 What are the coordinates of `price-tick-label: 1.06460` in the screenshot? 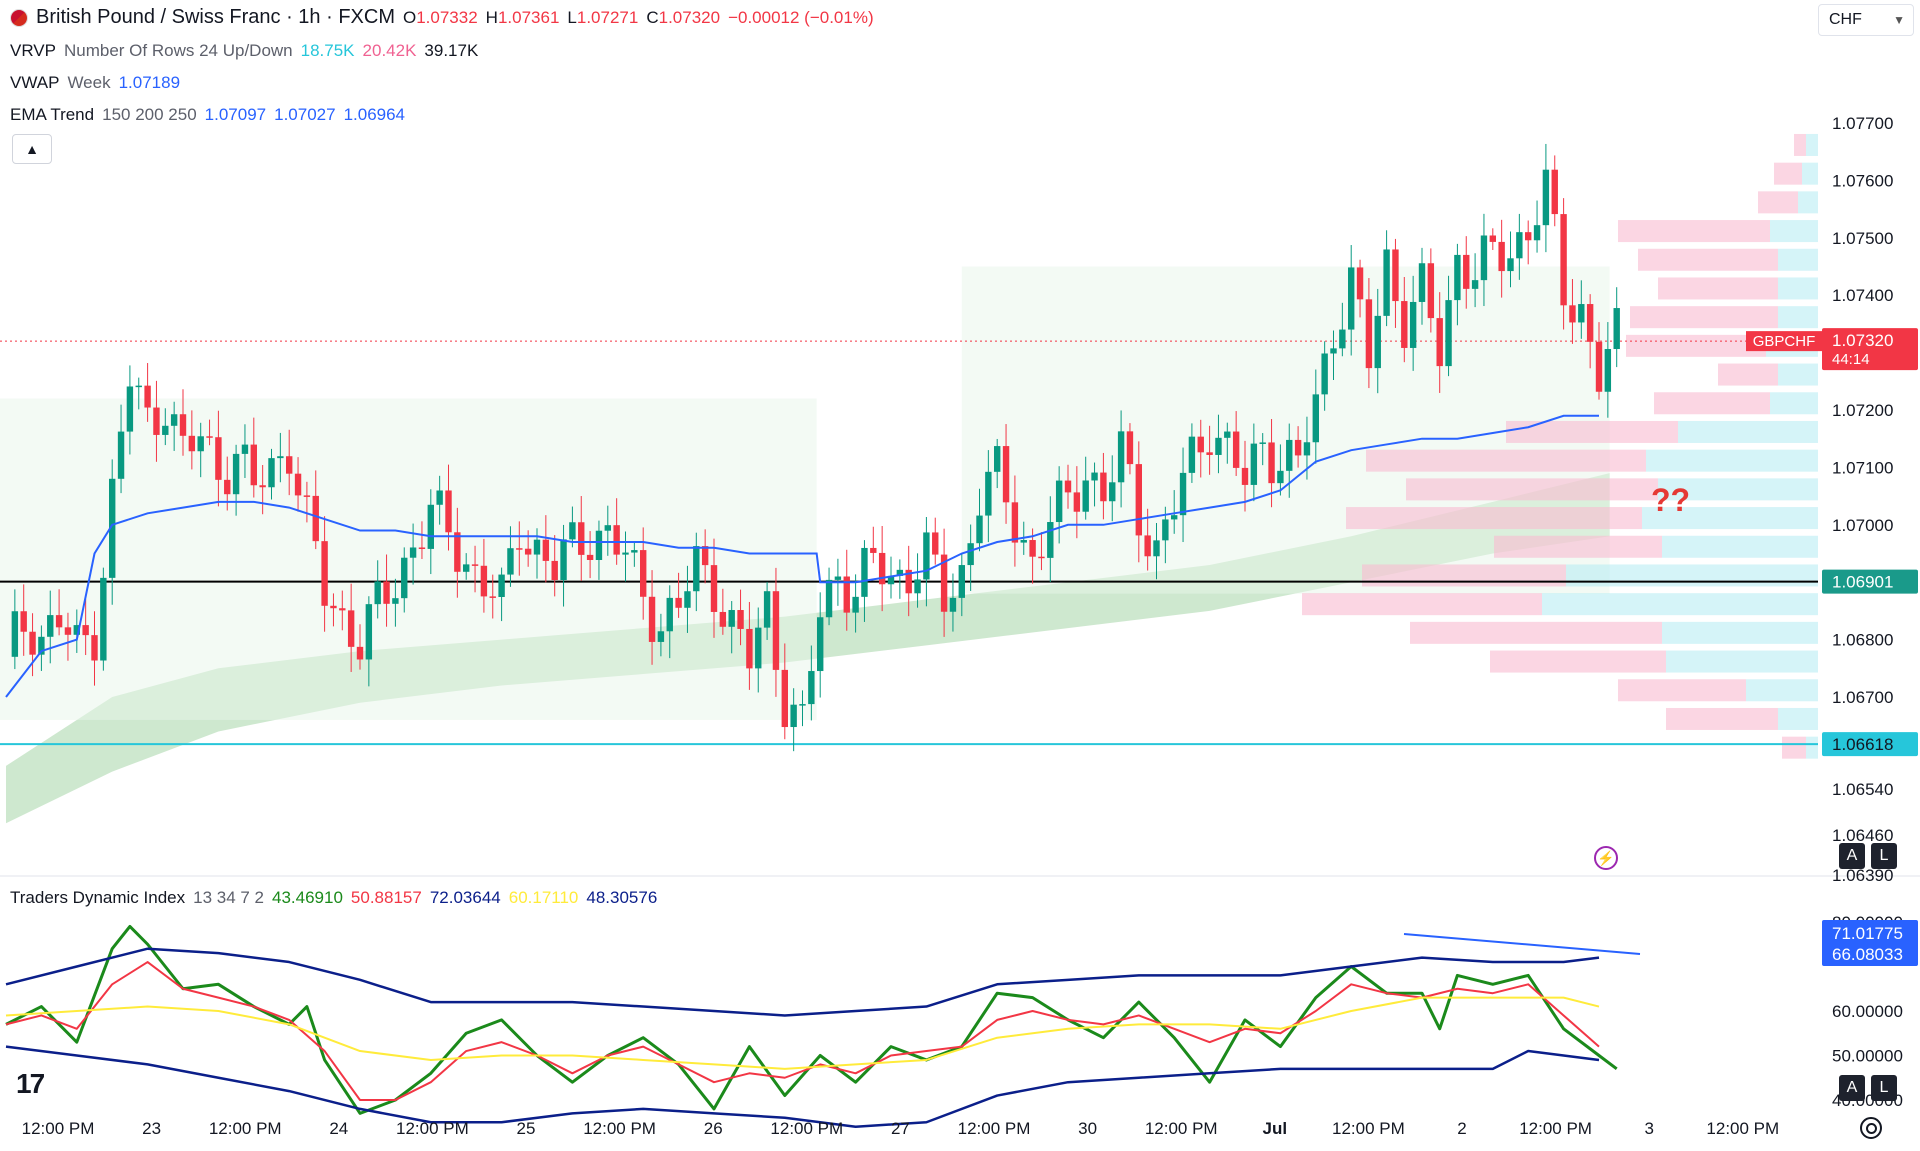 It's located at (1862, 835).